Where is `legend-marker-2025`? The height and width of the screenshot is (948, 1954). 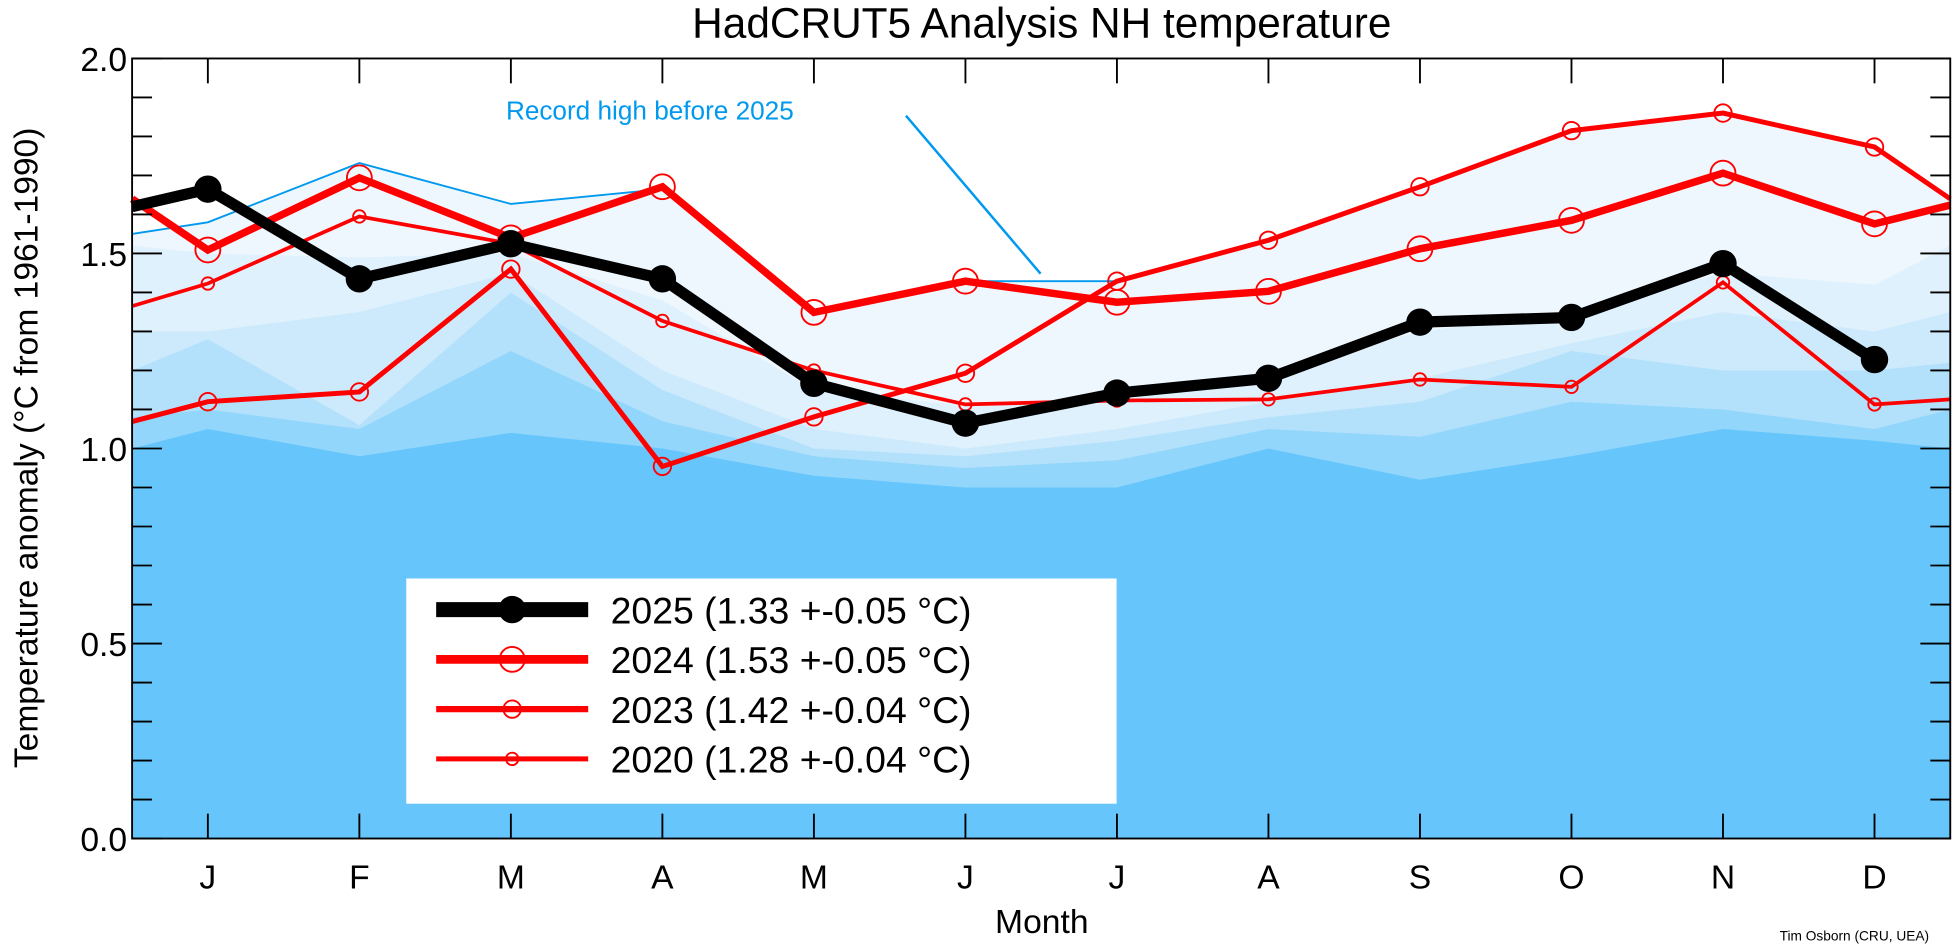 legend-marker-2025 is located at coordinates (512, 609).